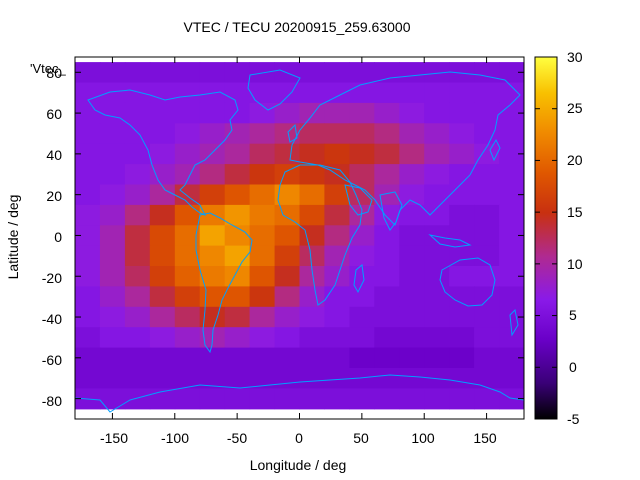 Image resolution: width=640 pixels, height=480 pixels. Describe the element at coordinates (391, 211) in the screenshot. I see `coastline-india` at that location.